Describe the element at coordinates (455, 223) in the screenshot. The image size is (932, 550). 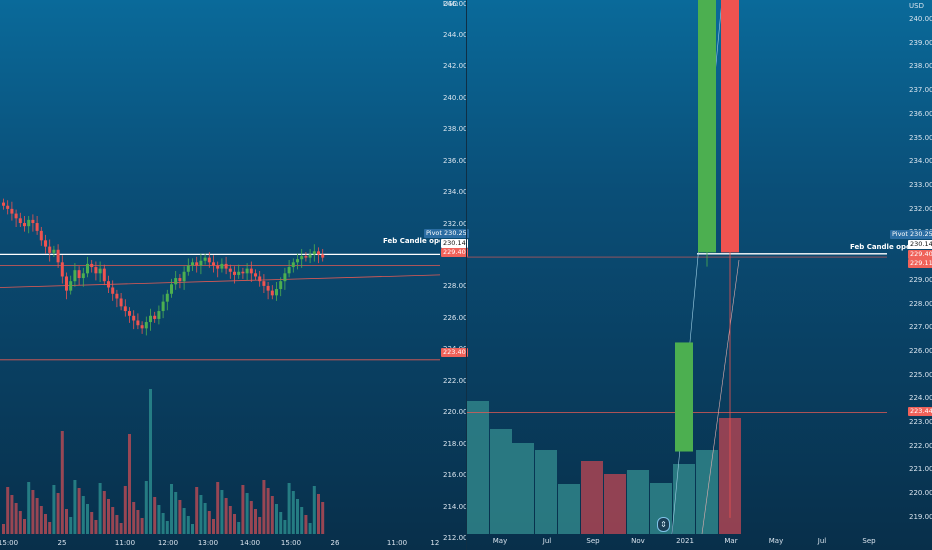
I see `price-tick-label: 232.00` at that location.